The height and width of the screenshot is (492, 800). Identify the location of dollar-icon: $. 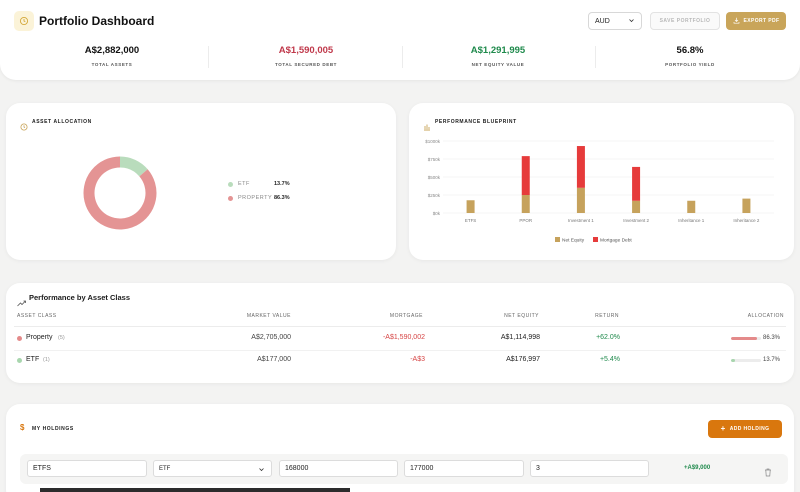
(22, 427).